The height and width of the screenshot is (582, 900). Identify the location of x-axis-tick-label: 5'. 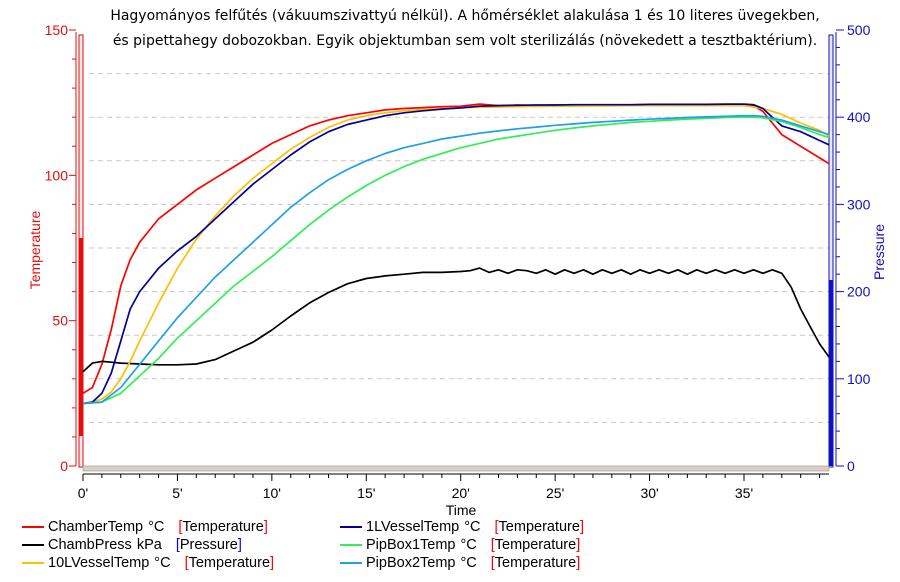
(177, 493).